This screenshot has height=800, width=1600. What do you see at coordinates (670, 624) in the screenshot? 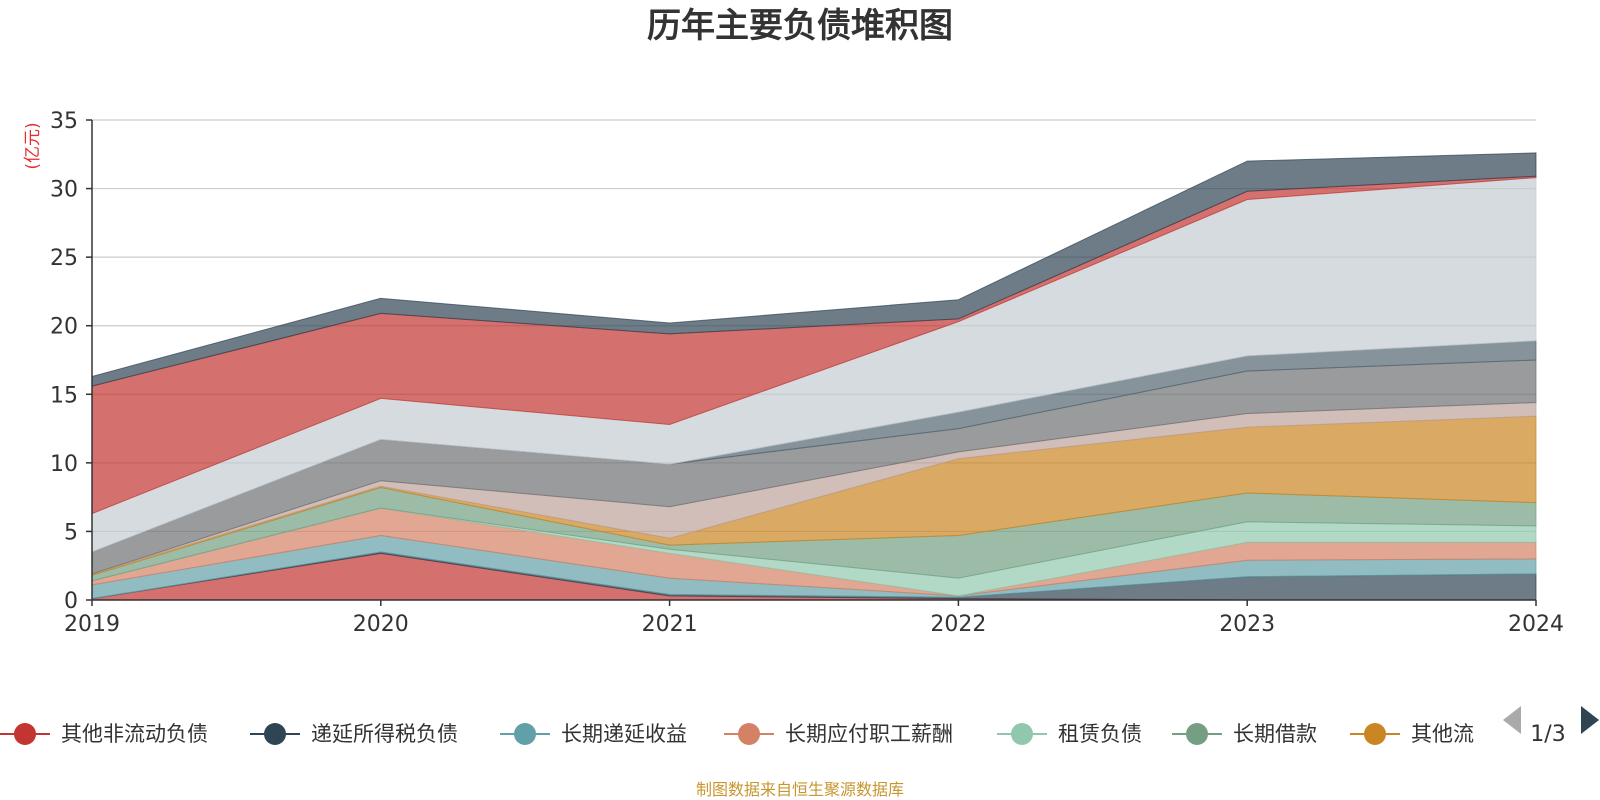
I see `x-tick-label: 2021` at bounding box center [670, 624].